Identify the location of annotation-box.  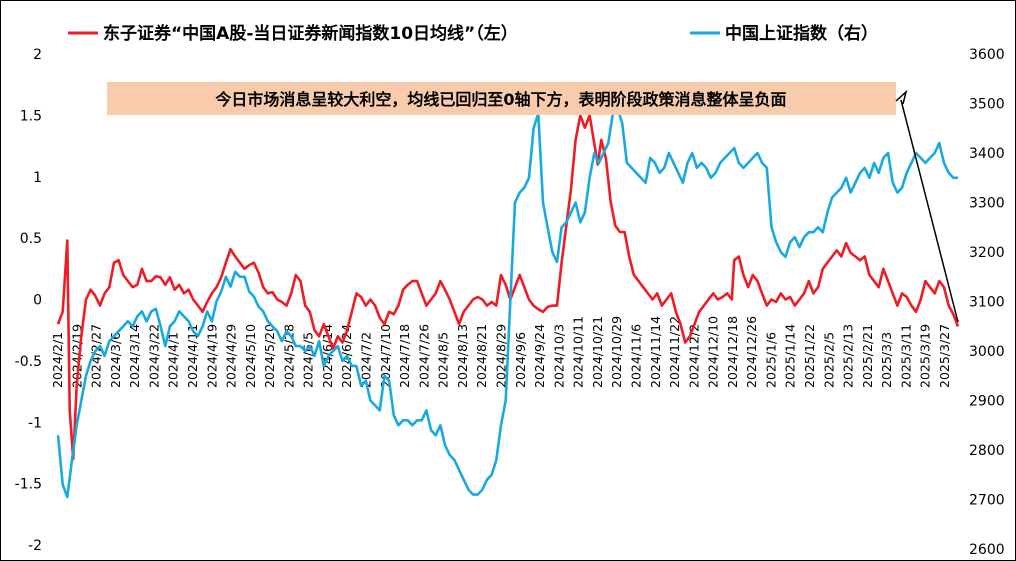
(501, 98).